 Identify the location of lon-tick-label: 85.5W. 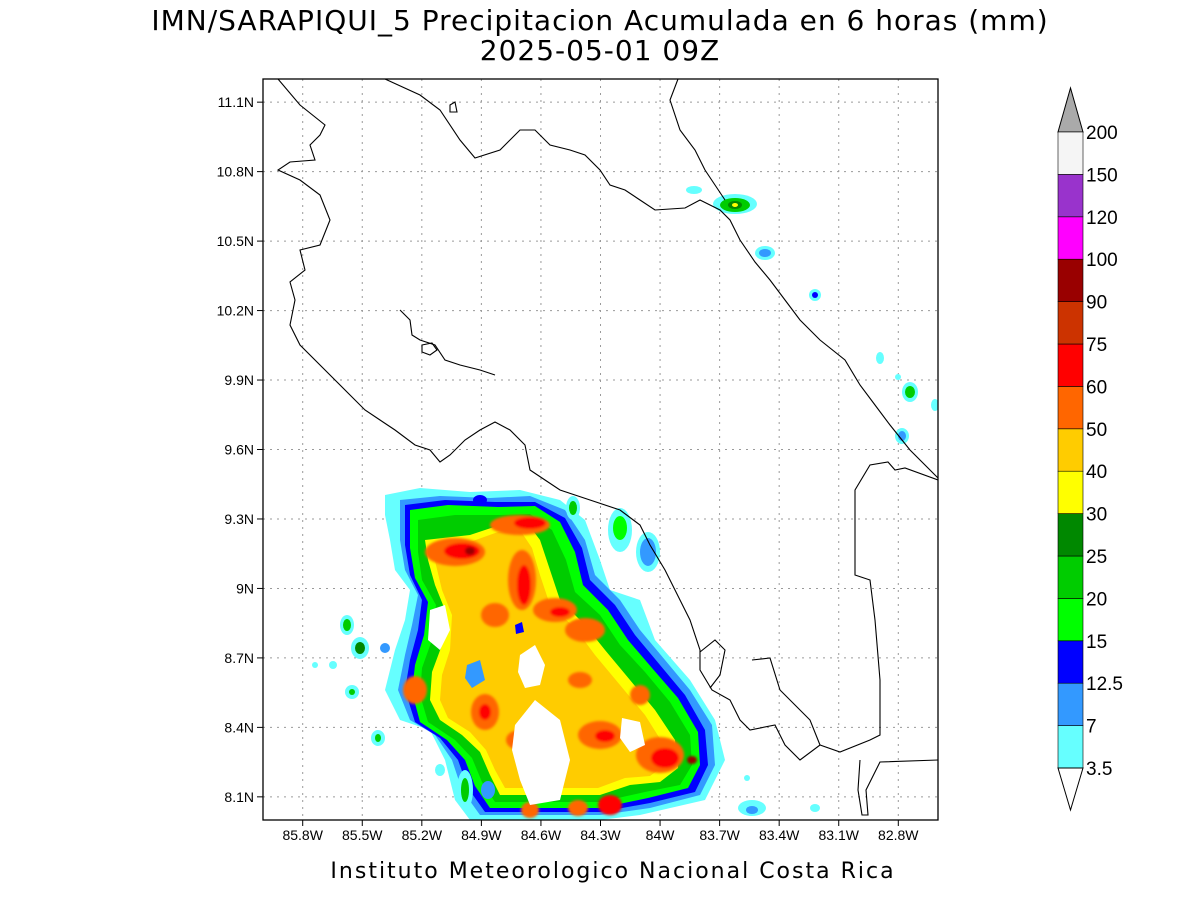
(362, 835).